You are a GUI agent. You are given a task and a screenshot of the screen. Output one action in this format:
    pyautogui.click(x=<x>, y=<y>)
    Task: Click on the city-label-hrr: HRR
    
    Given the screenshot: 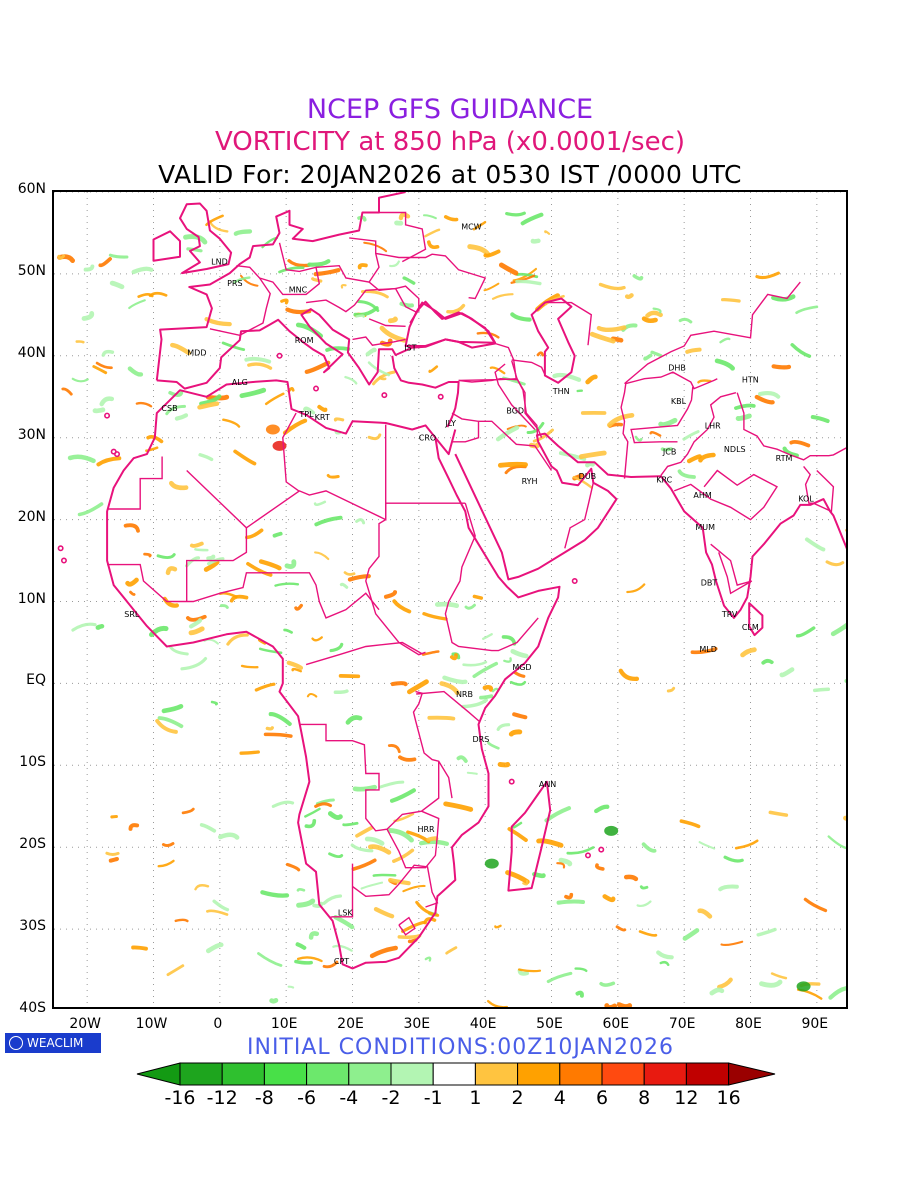 What is the action you would take?
    pyautogui.click(x=426, y=829)
    